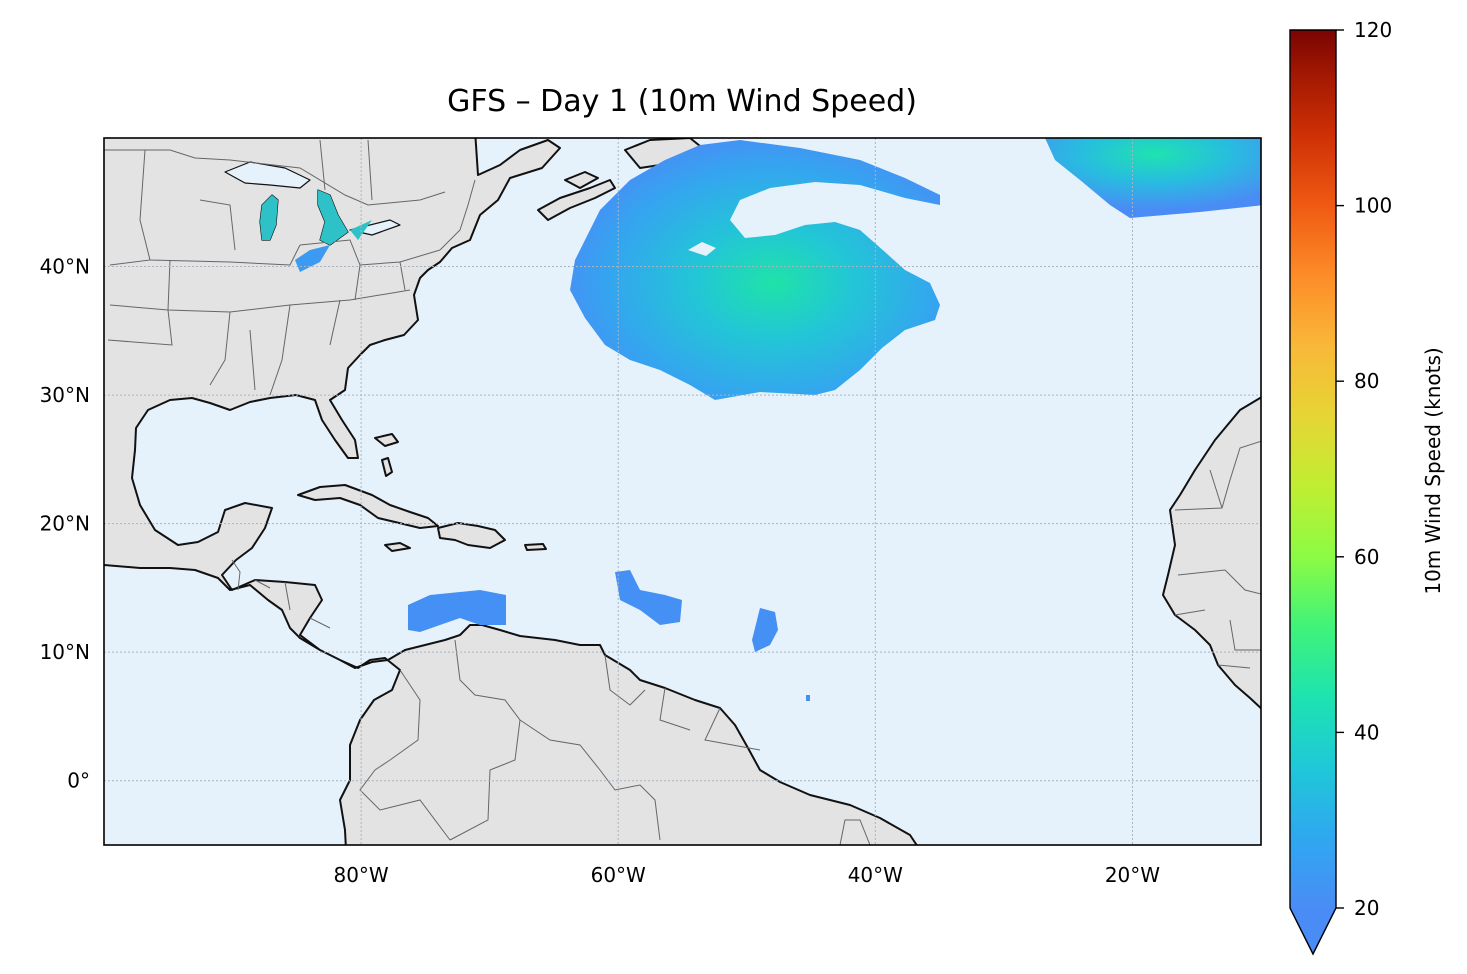 The height and width of the screenshot is (974, 1467). I want to click on lat-tick-label: 10°N, so click(65, 652).